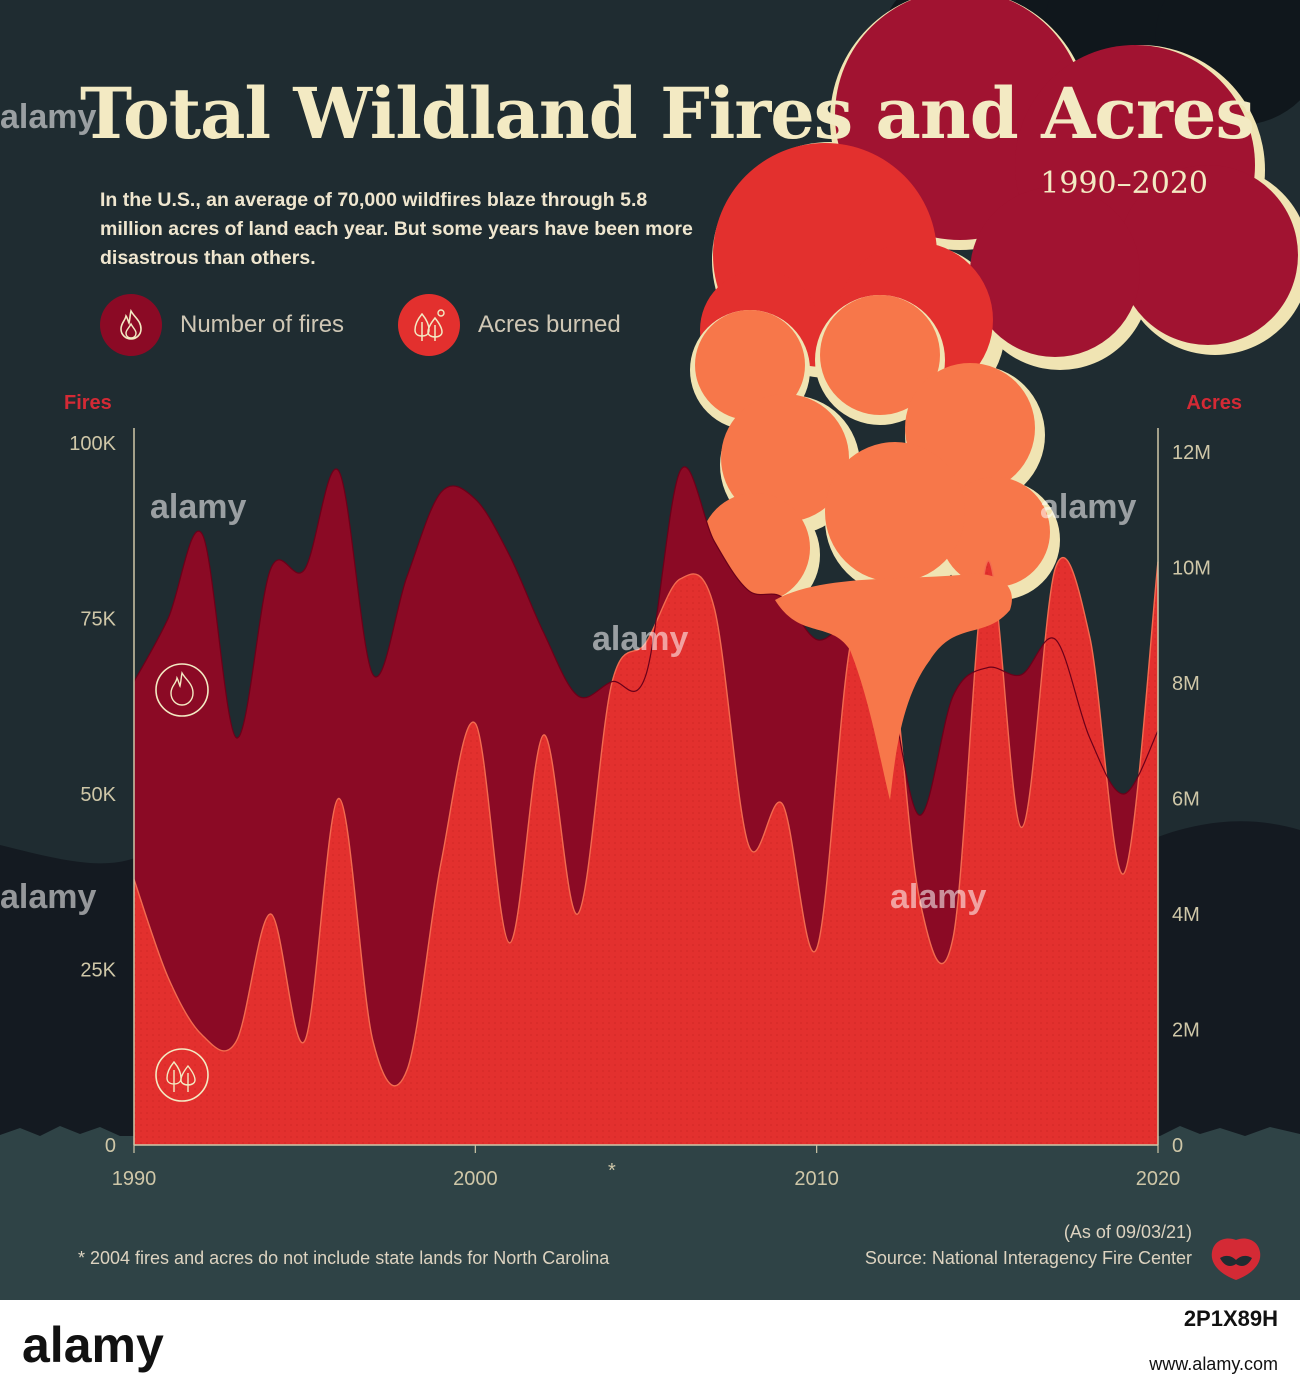 The height and width of the screenshot is (1390, 1300). What do you see at coordinates (1214, 403) in the screenshot?
I see `right-axis-title: Acres` at bounding box center [1214, 403].